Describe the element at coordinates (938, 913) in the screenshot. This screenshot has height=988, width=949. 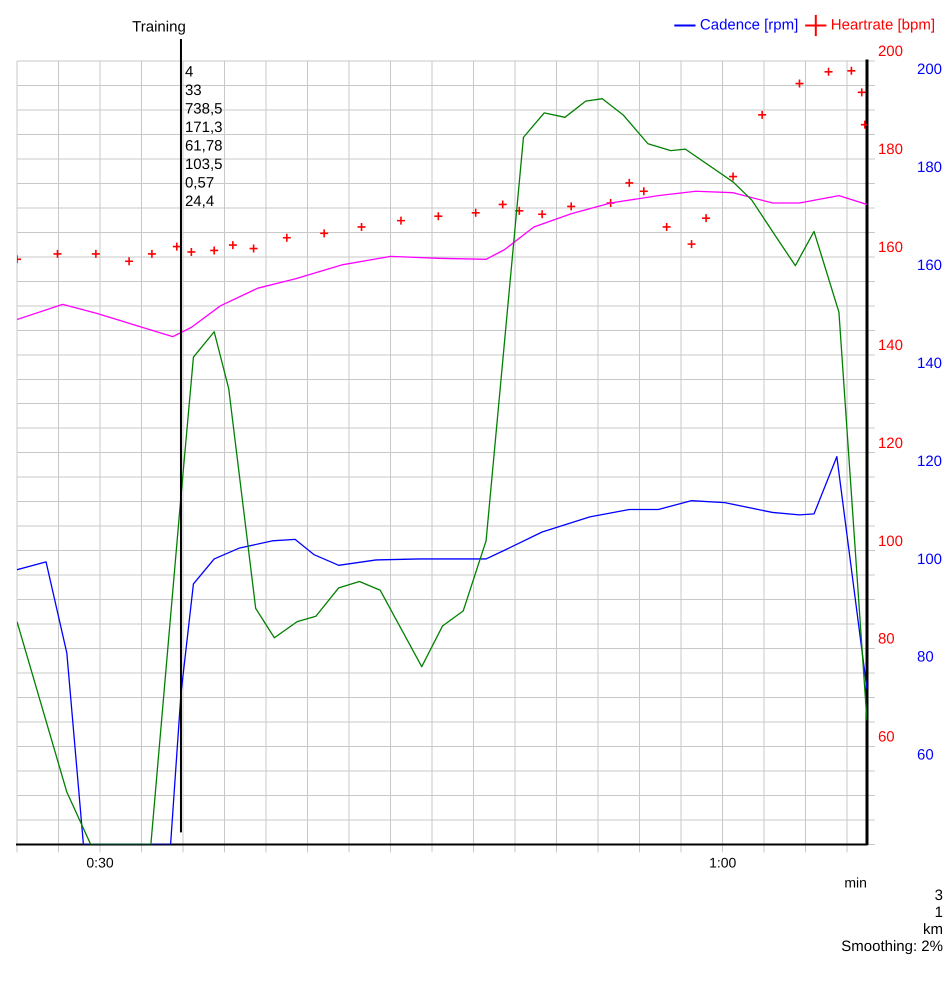
I see `text: 1` at that location.